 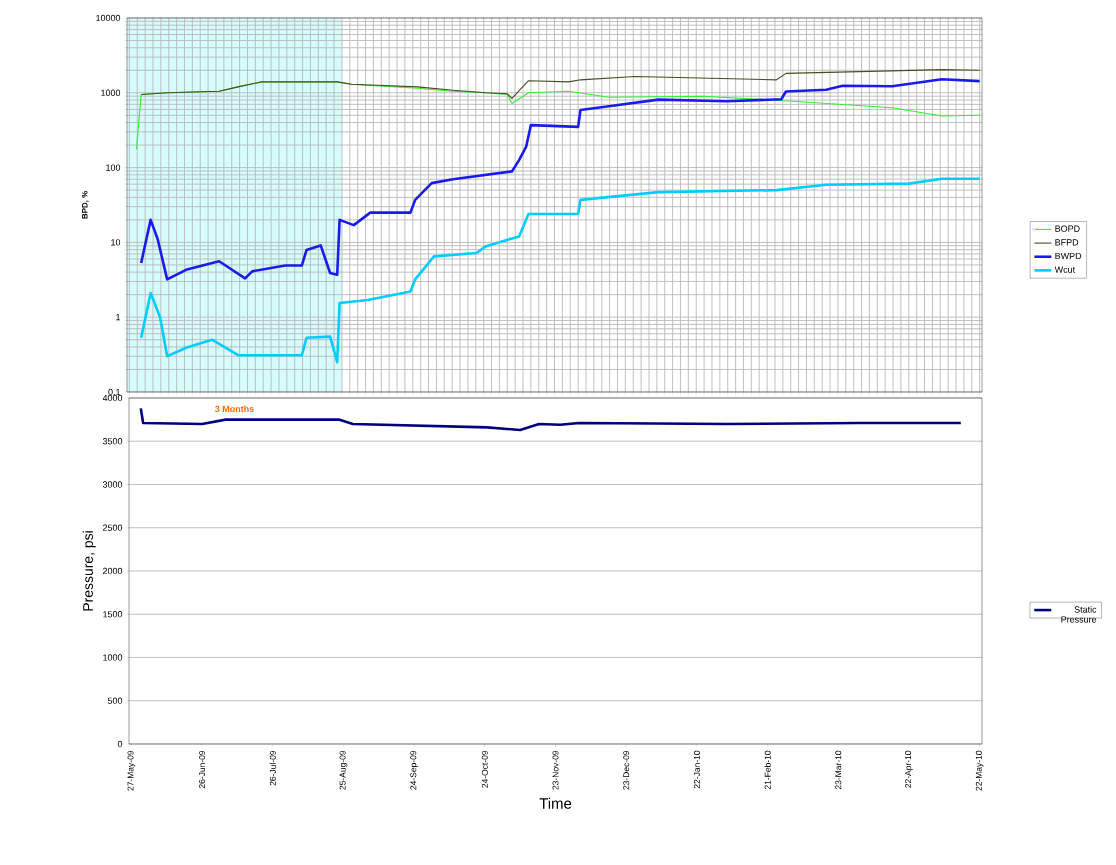 What do you see at coordinates (120, 744) in the screenshot?
I see `y-tick-label: 0` at bounding box center [120, 744].